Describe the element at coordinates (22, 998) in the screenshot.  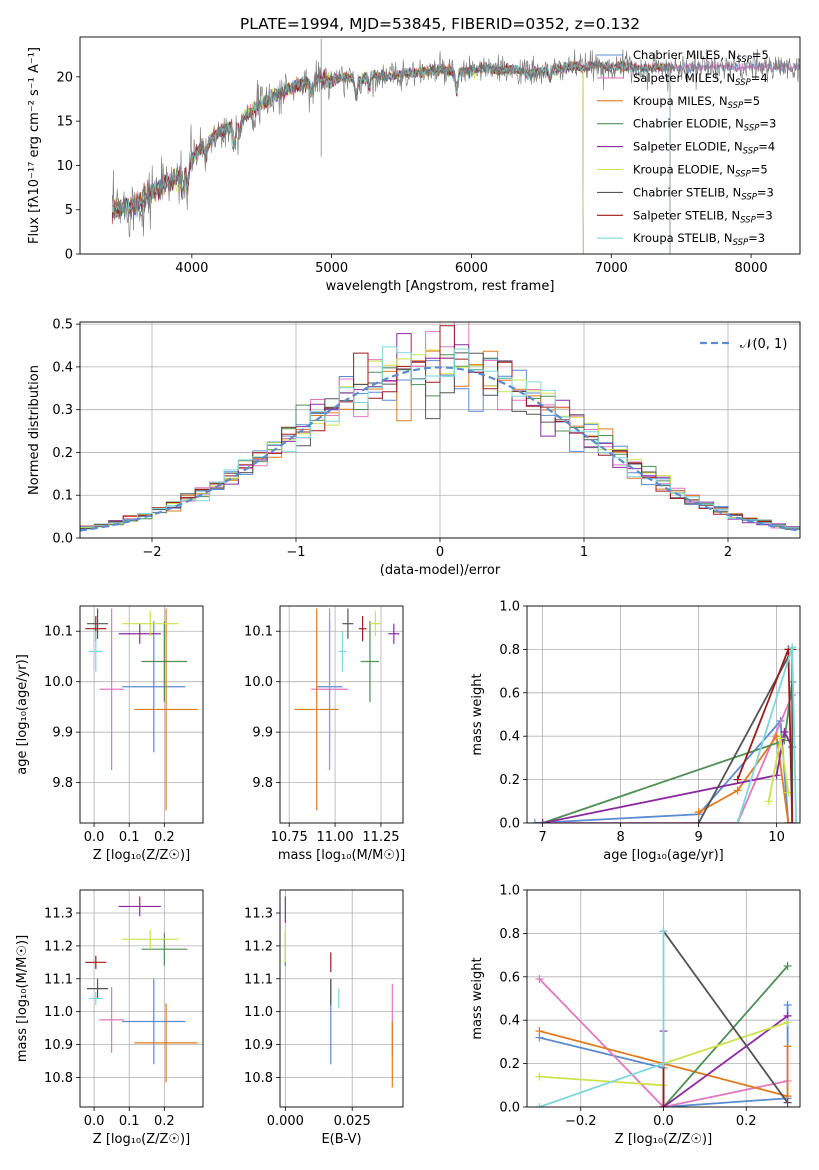
I see `y-axis-label: mass [log₁₀(M/M☉)]` at that location.